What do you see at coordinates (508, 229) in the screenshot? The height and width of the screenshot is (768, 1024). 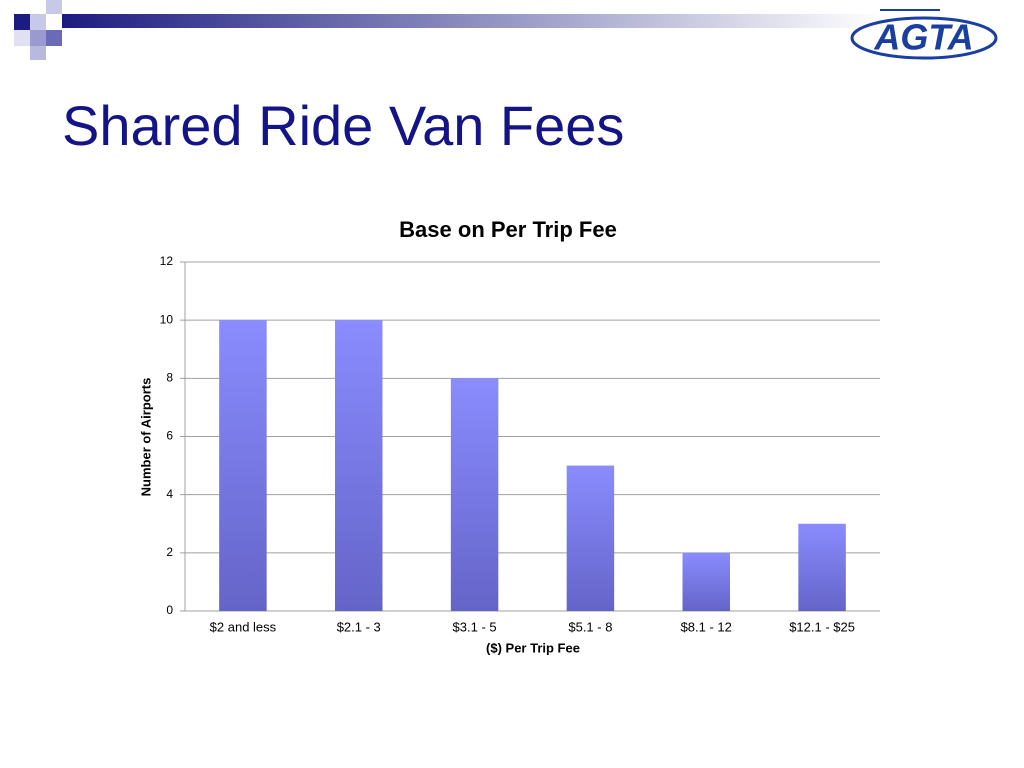 I see `chart-title: Base on Per Trip Fee` at bounding box center [508, 229].